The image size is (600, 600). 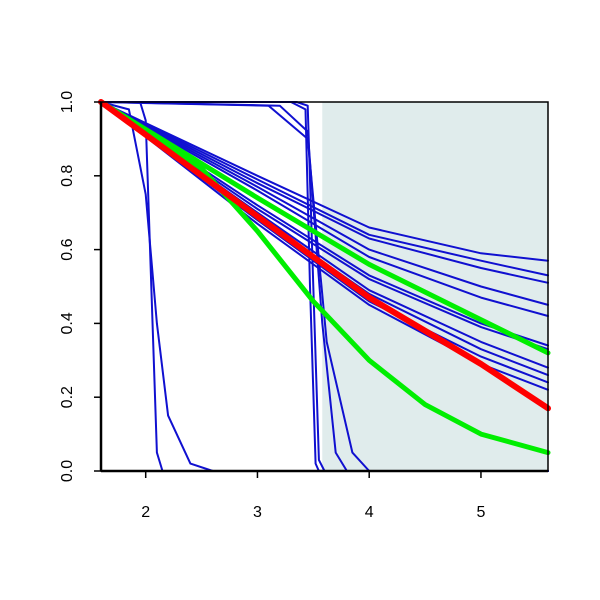 What do you see at coordinates (67, 102) in the screenshot?
I see `y-tick-label: 1.0` at bounding box center [67, 102].